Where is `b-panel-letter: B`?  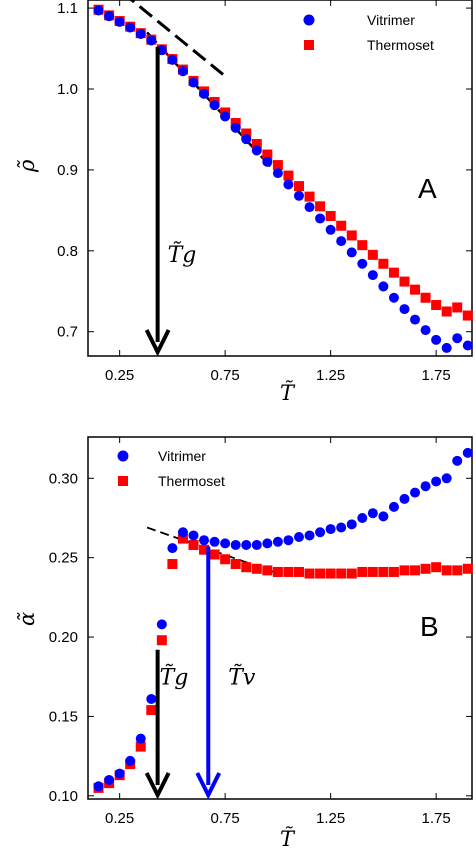 b-panel-letter: B is located at coordinates (429, 626).